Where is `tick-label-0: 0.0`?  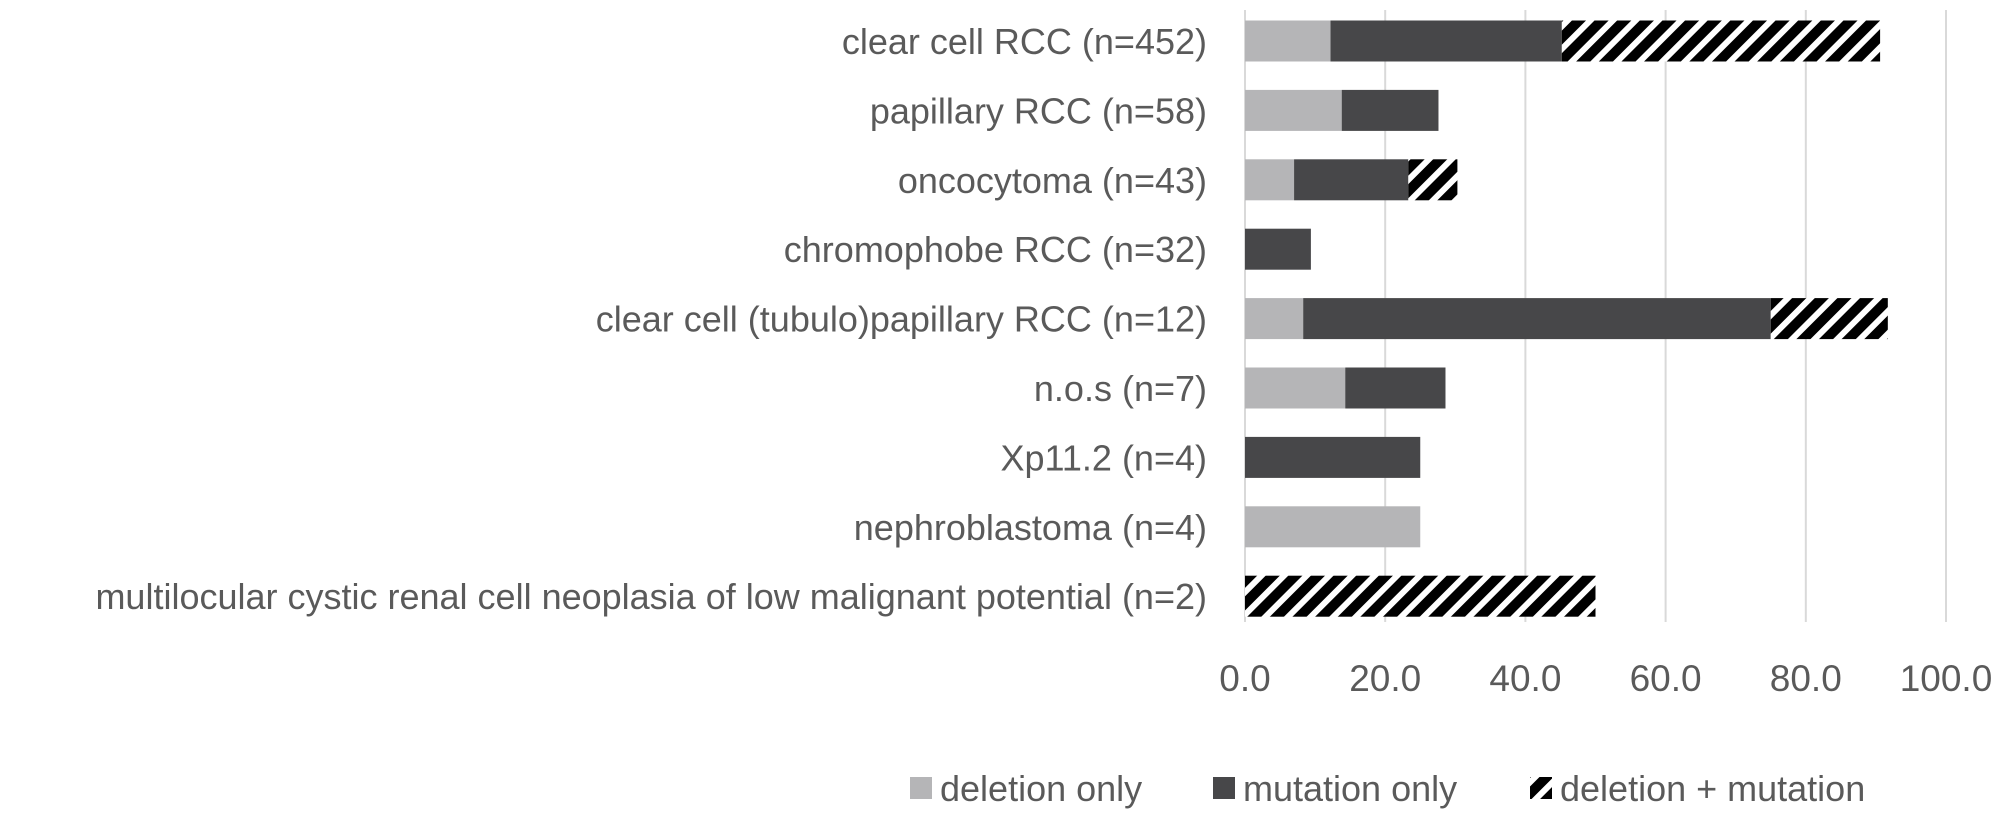 tick-label-0: 0.0 is located at coordinates (1244, 678).